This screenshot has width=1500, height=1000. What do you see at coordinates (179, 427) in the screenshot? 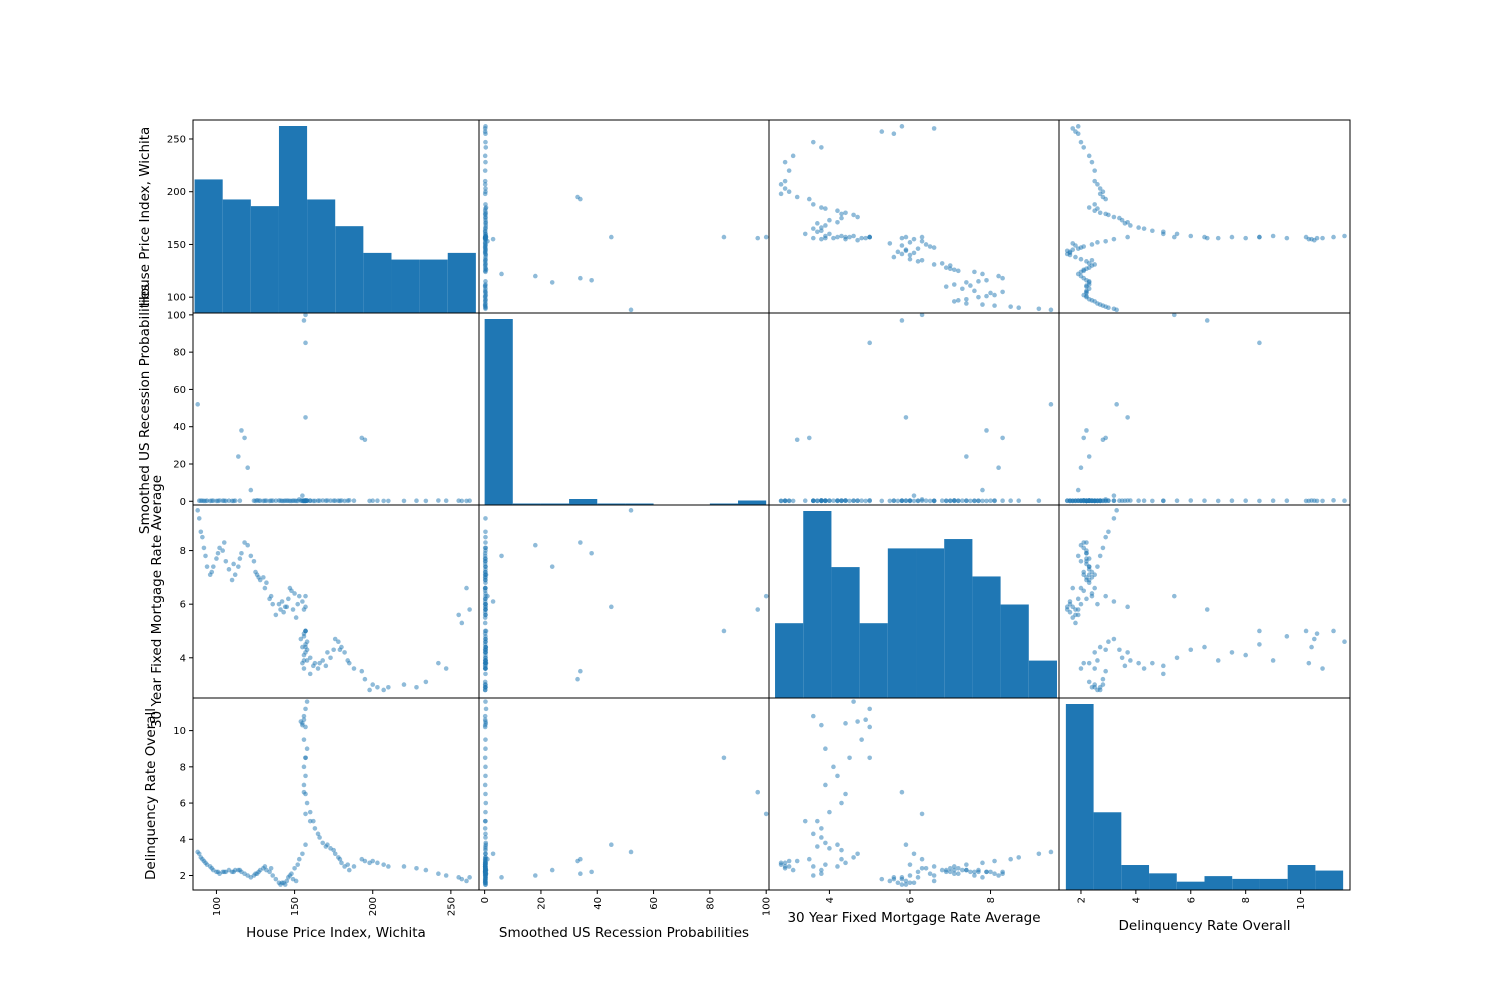
I see `y-tick-label: 40` at bounding box center [179, 427].